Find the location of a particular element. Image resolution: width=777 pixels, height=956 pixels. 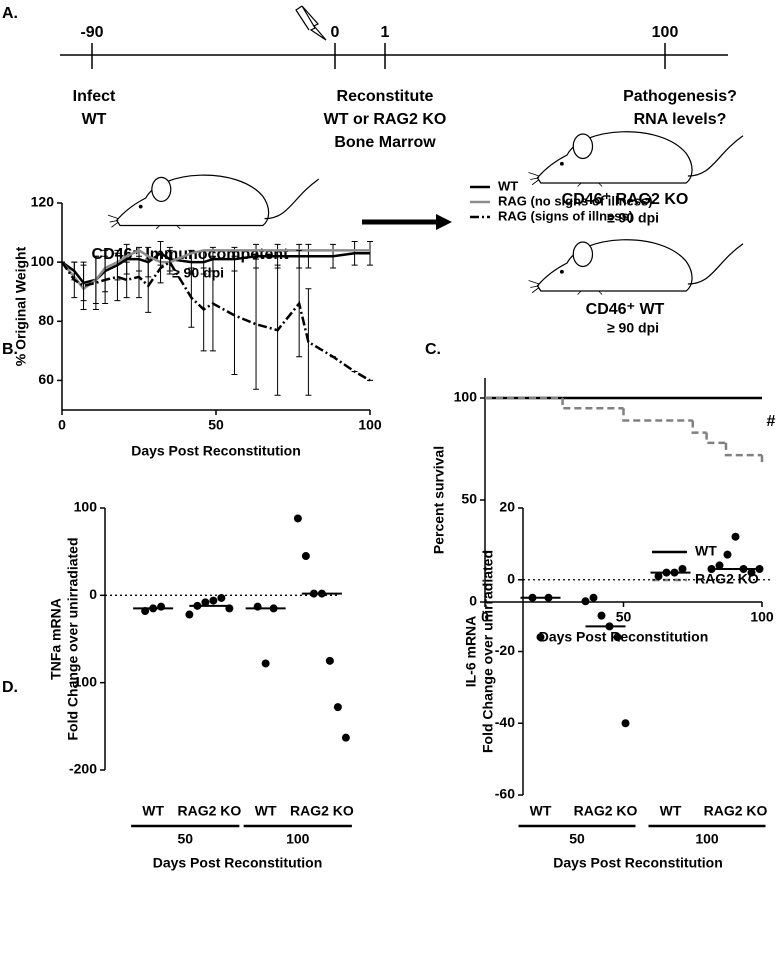

y-tick-label: -200 is located at coordinates (83, 769).